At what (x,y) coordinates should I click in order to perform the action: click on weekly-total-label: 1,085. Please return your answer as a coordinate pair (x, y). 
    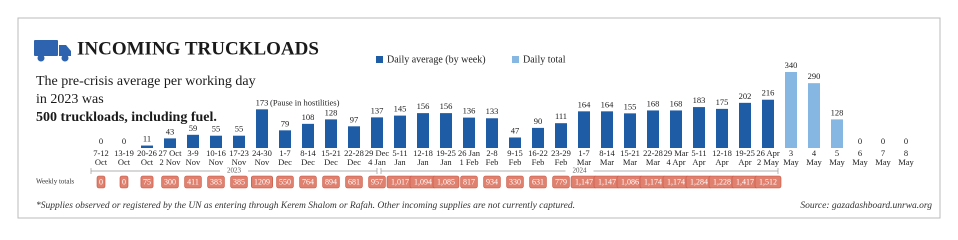
    Looking at the image, I should click on (446, 181).